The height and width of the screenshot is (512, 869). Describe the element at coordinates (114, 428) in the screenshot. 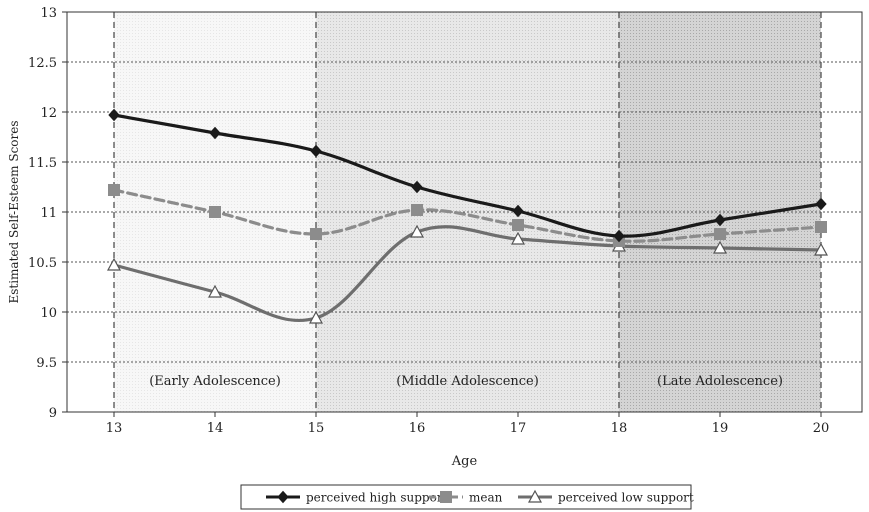

I see `x-tick-label: 13` at that location.